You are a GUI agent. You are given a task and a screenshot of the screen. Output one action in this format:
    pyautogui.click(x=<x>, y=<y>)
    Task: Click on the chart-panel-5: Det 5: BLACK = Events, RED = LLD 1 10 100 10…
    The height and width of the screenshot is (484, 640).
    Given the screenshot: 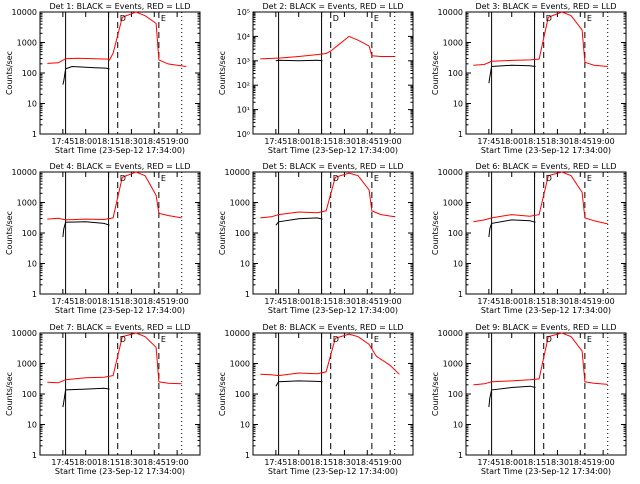 What is the action you would take?
    pyautogui.click(x=316, y=238)
    